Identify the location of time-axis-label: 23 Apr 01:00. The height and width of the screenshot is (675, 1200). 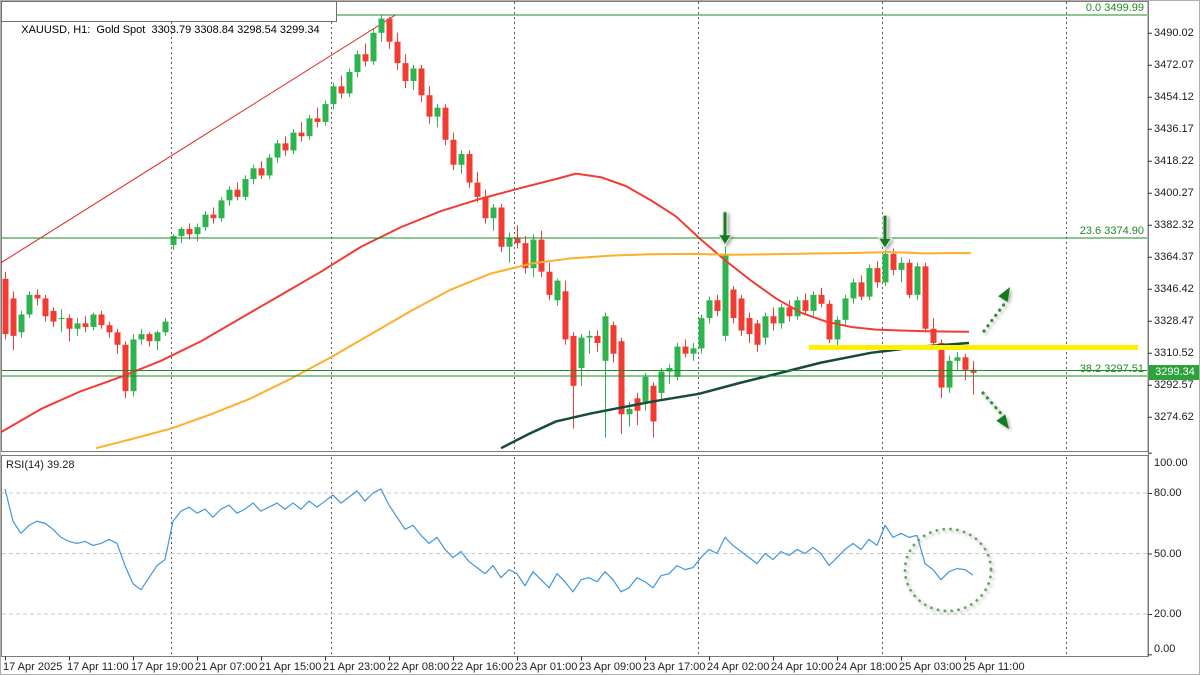
(546, 667).